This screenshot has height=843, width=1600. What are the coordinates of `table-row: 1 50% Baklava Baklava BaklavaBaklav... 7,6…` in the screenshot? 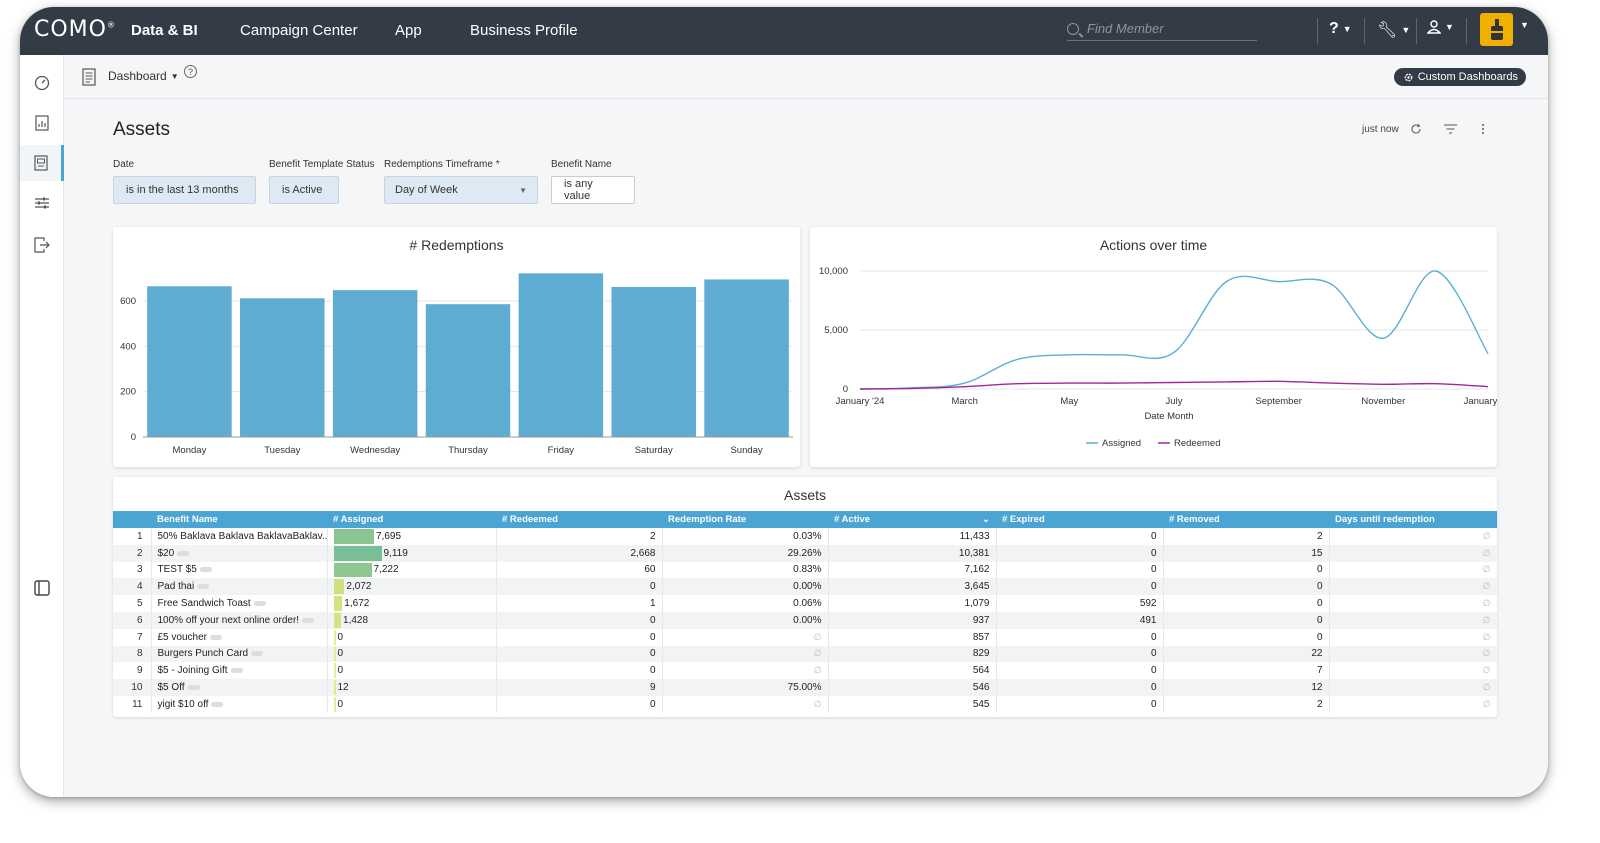 It's located at (805, 536).